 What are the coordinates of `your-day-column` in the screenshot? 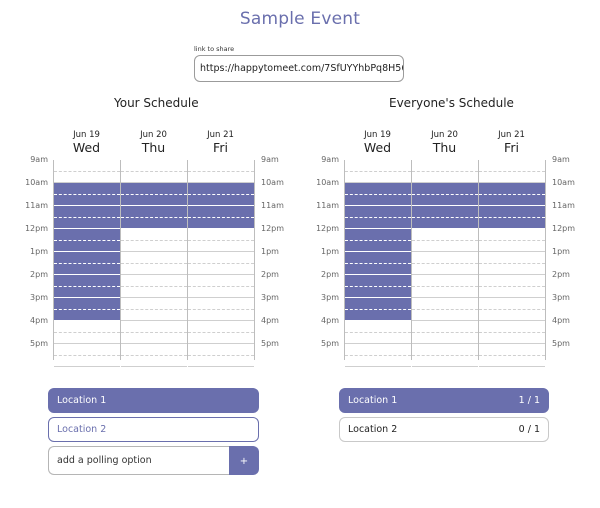 It's located at (87, 263).